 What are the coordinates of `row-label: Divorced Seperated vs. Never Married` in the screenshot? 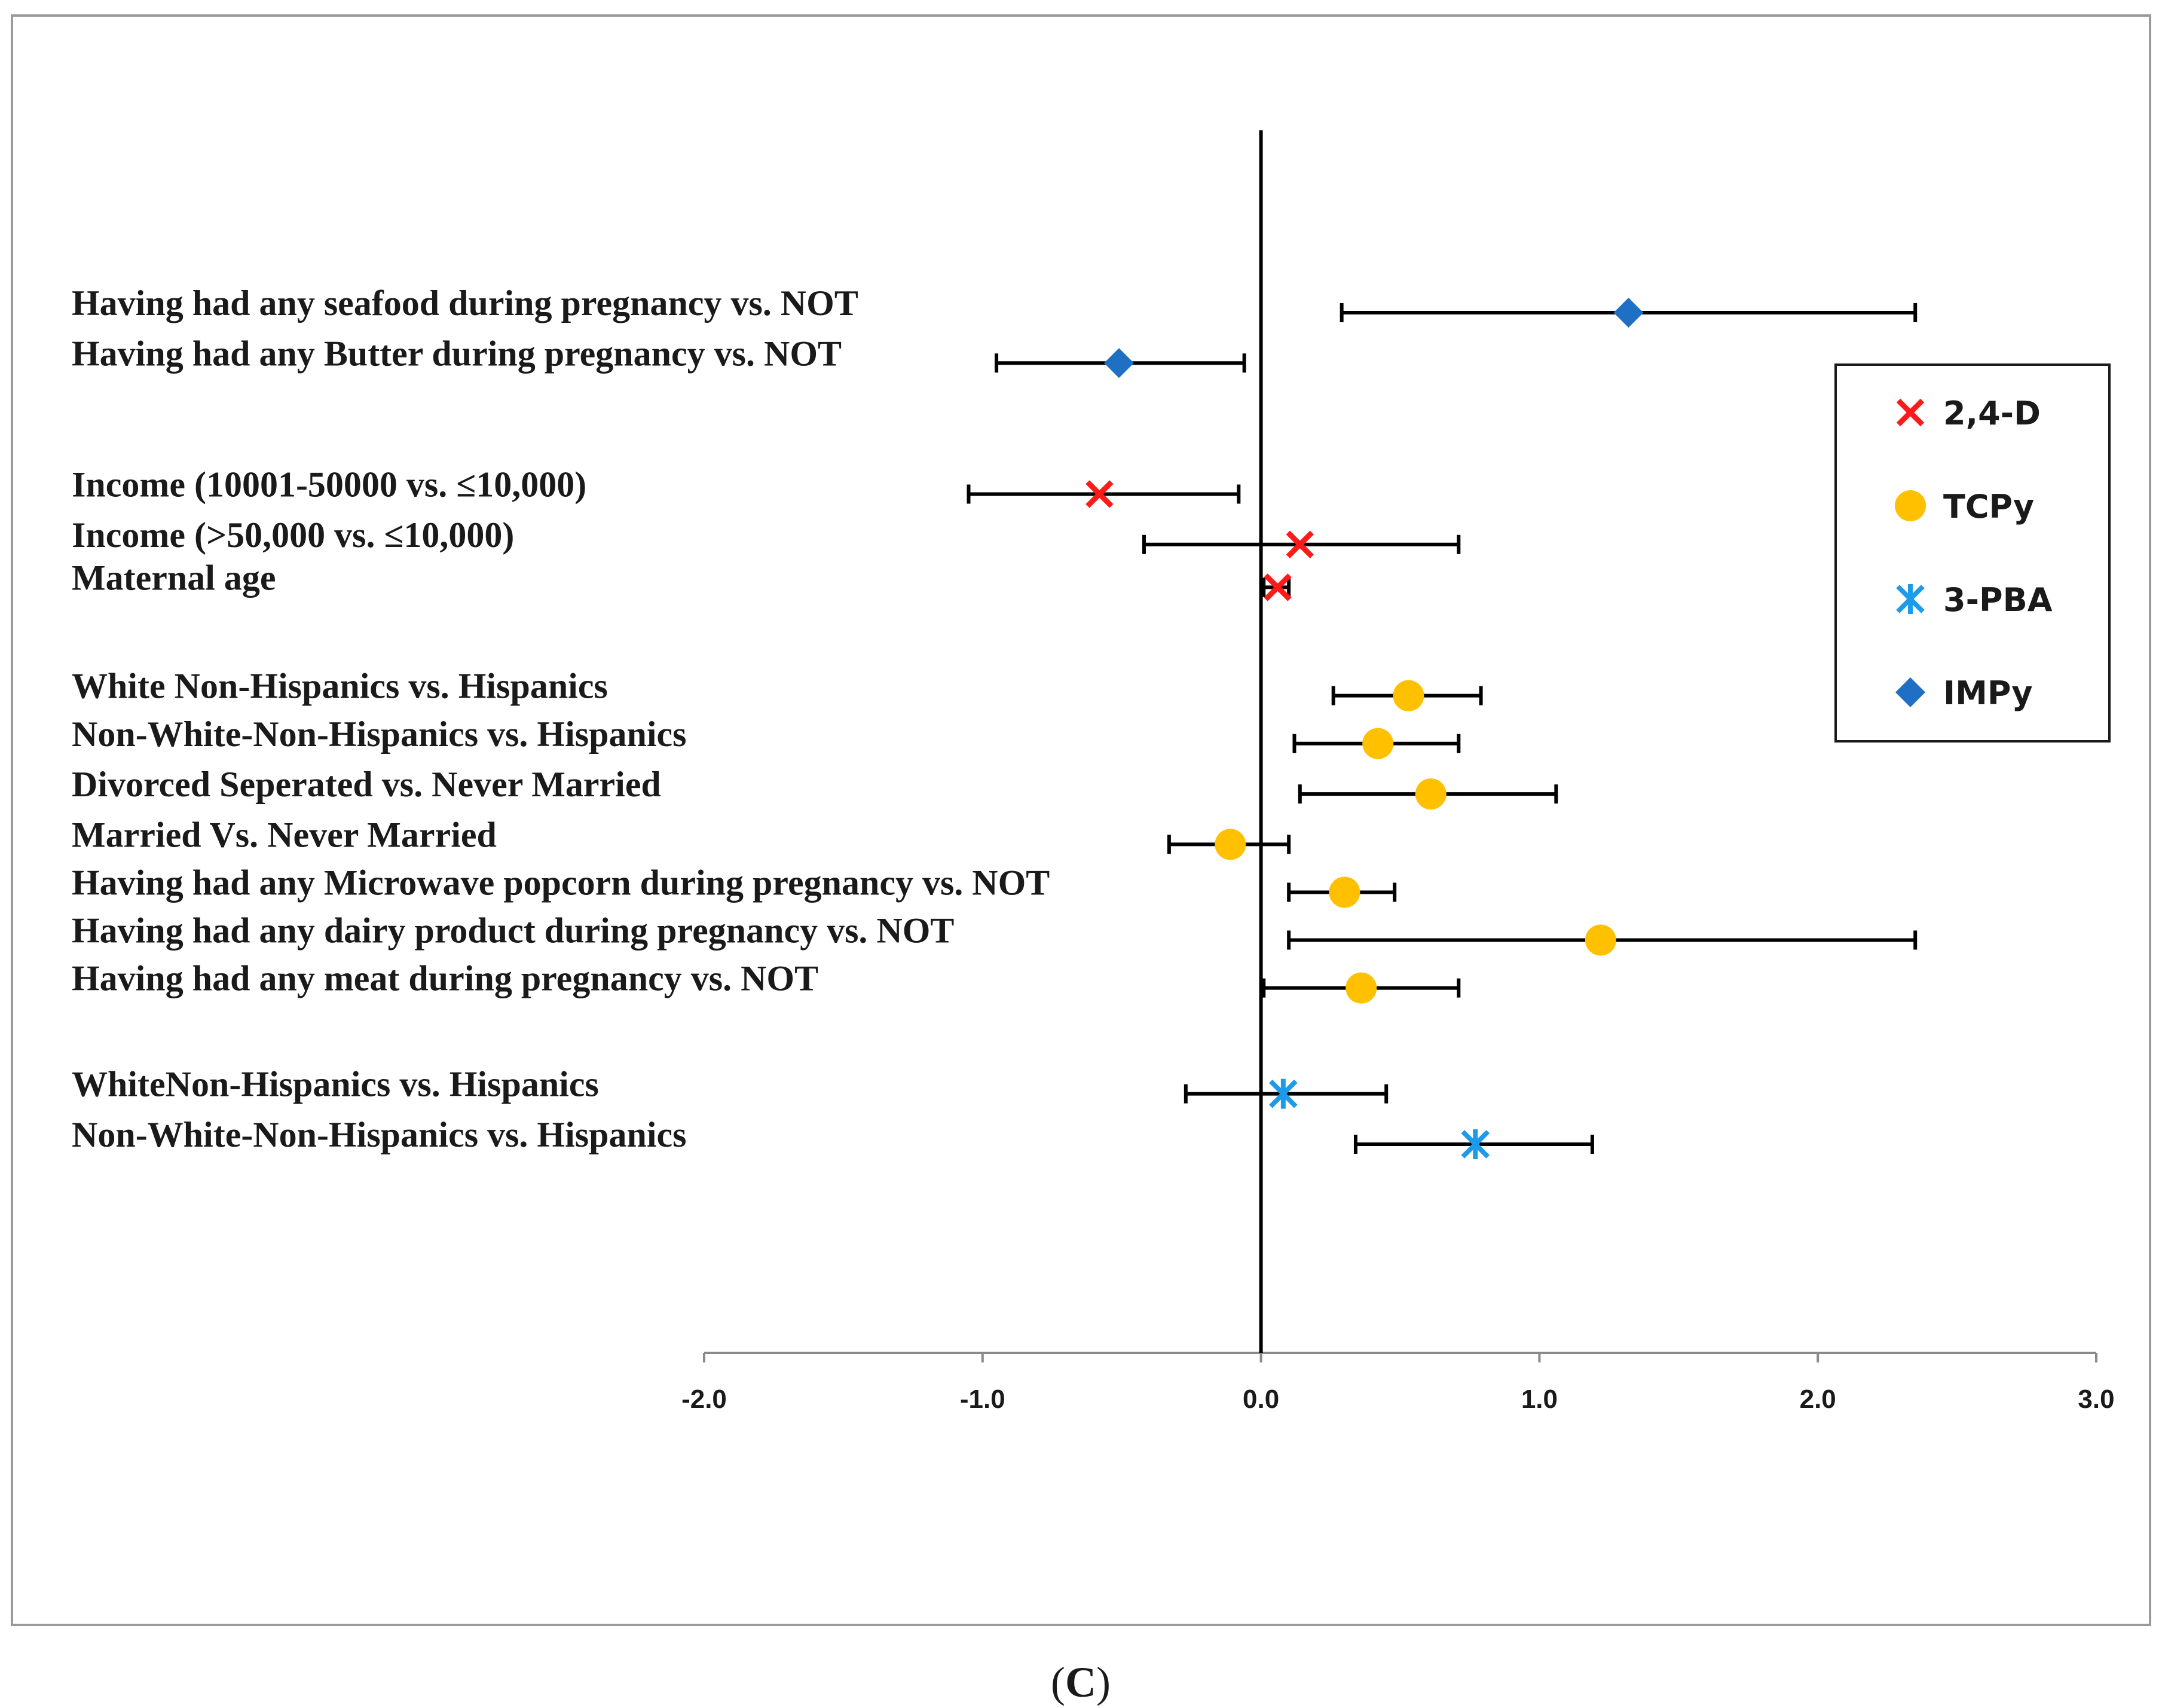 It's located at (366, 784).